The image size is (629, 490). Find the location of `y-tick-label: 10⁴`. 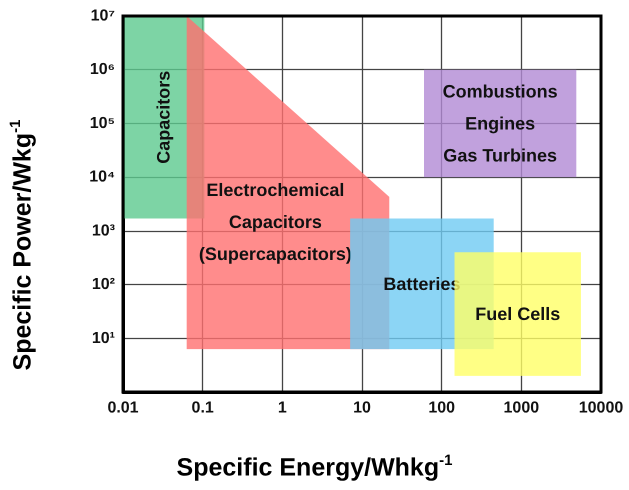

y-tick-label: 10⁴ is located at coordinates (102, 177).